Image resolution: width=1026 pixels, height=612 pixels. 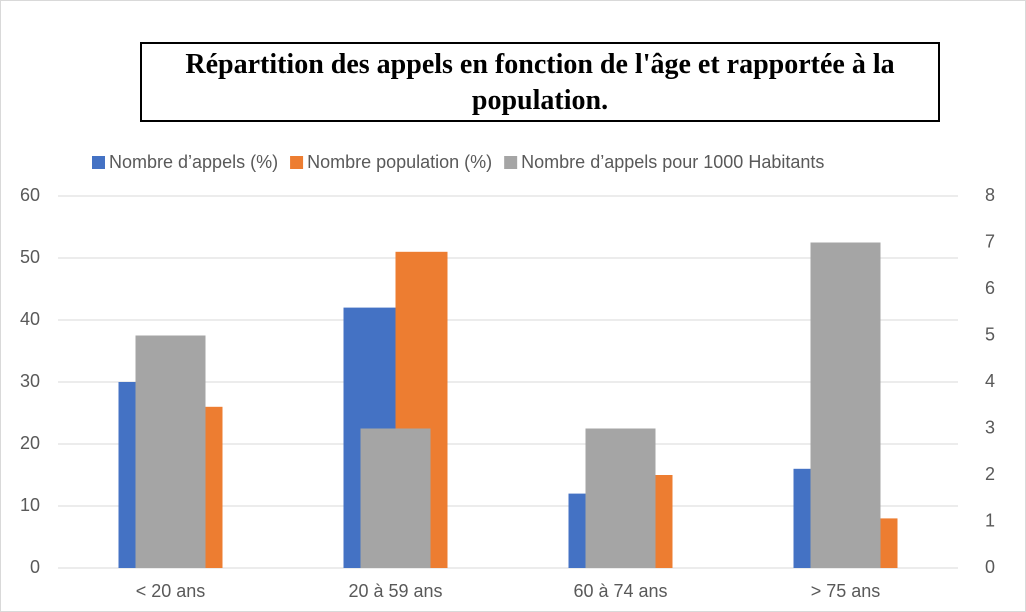 What do you see at coordinates (846, 591) in the screenshot?
I see `x-tick-label: > 75 ans` at bounding box center [846, 591].